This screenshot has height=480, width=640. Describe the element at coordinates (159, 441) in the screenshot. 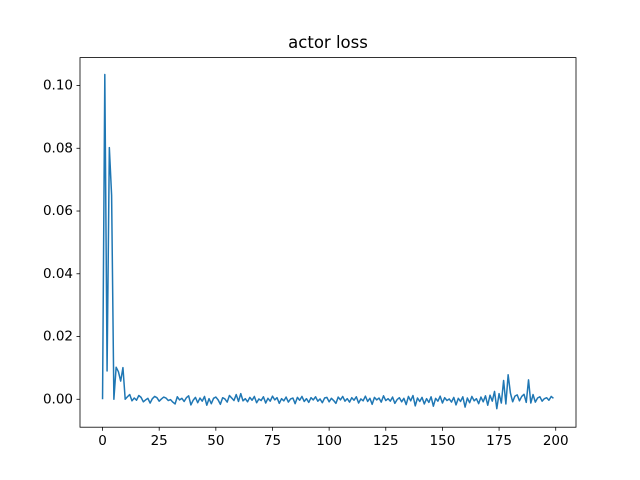

I see `x-tick-label: 25` at that location.